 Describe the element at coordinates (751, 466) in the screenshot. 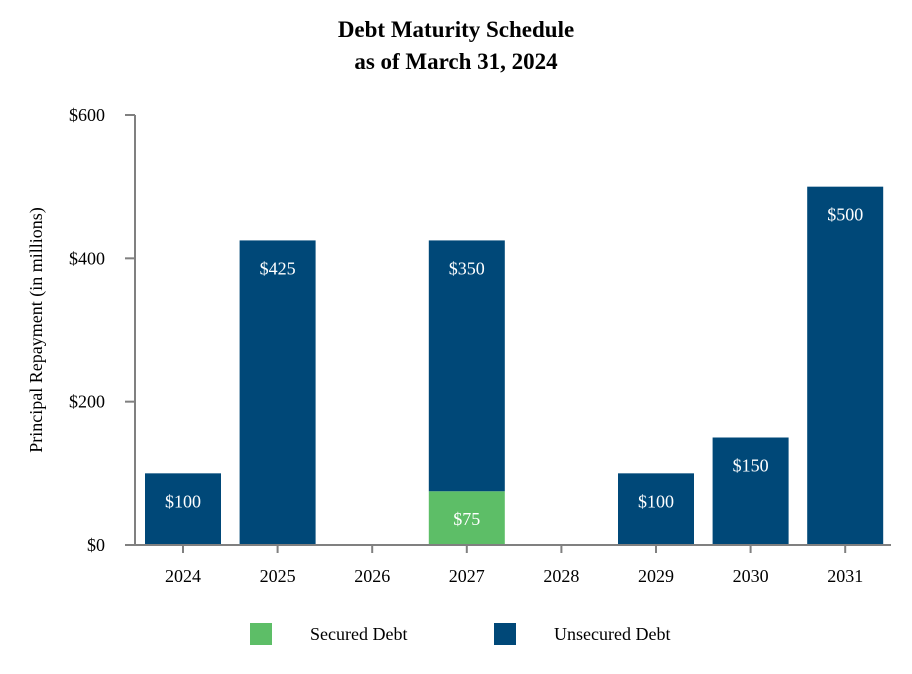

I see `data-label: $150` at that location.